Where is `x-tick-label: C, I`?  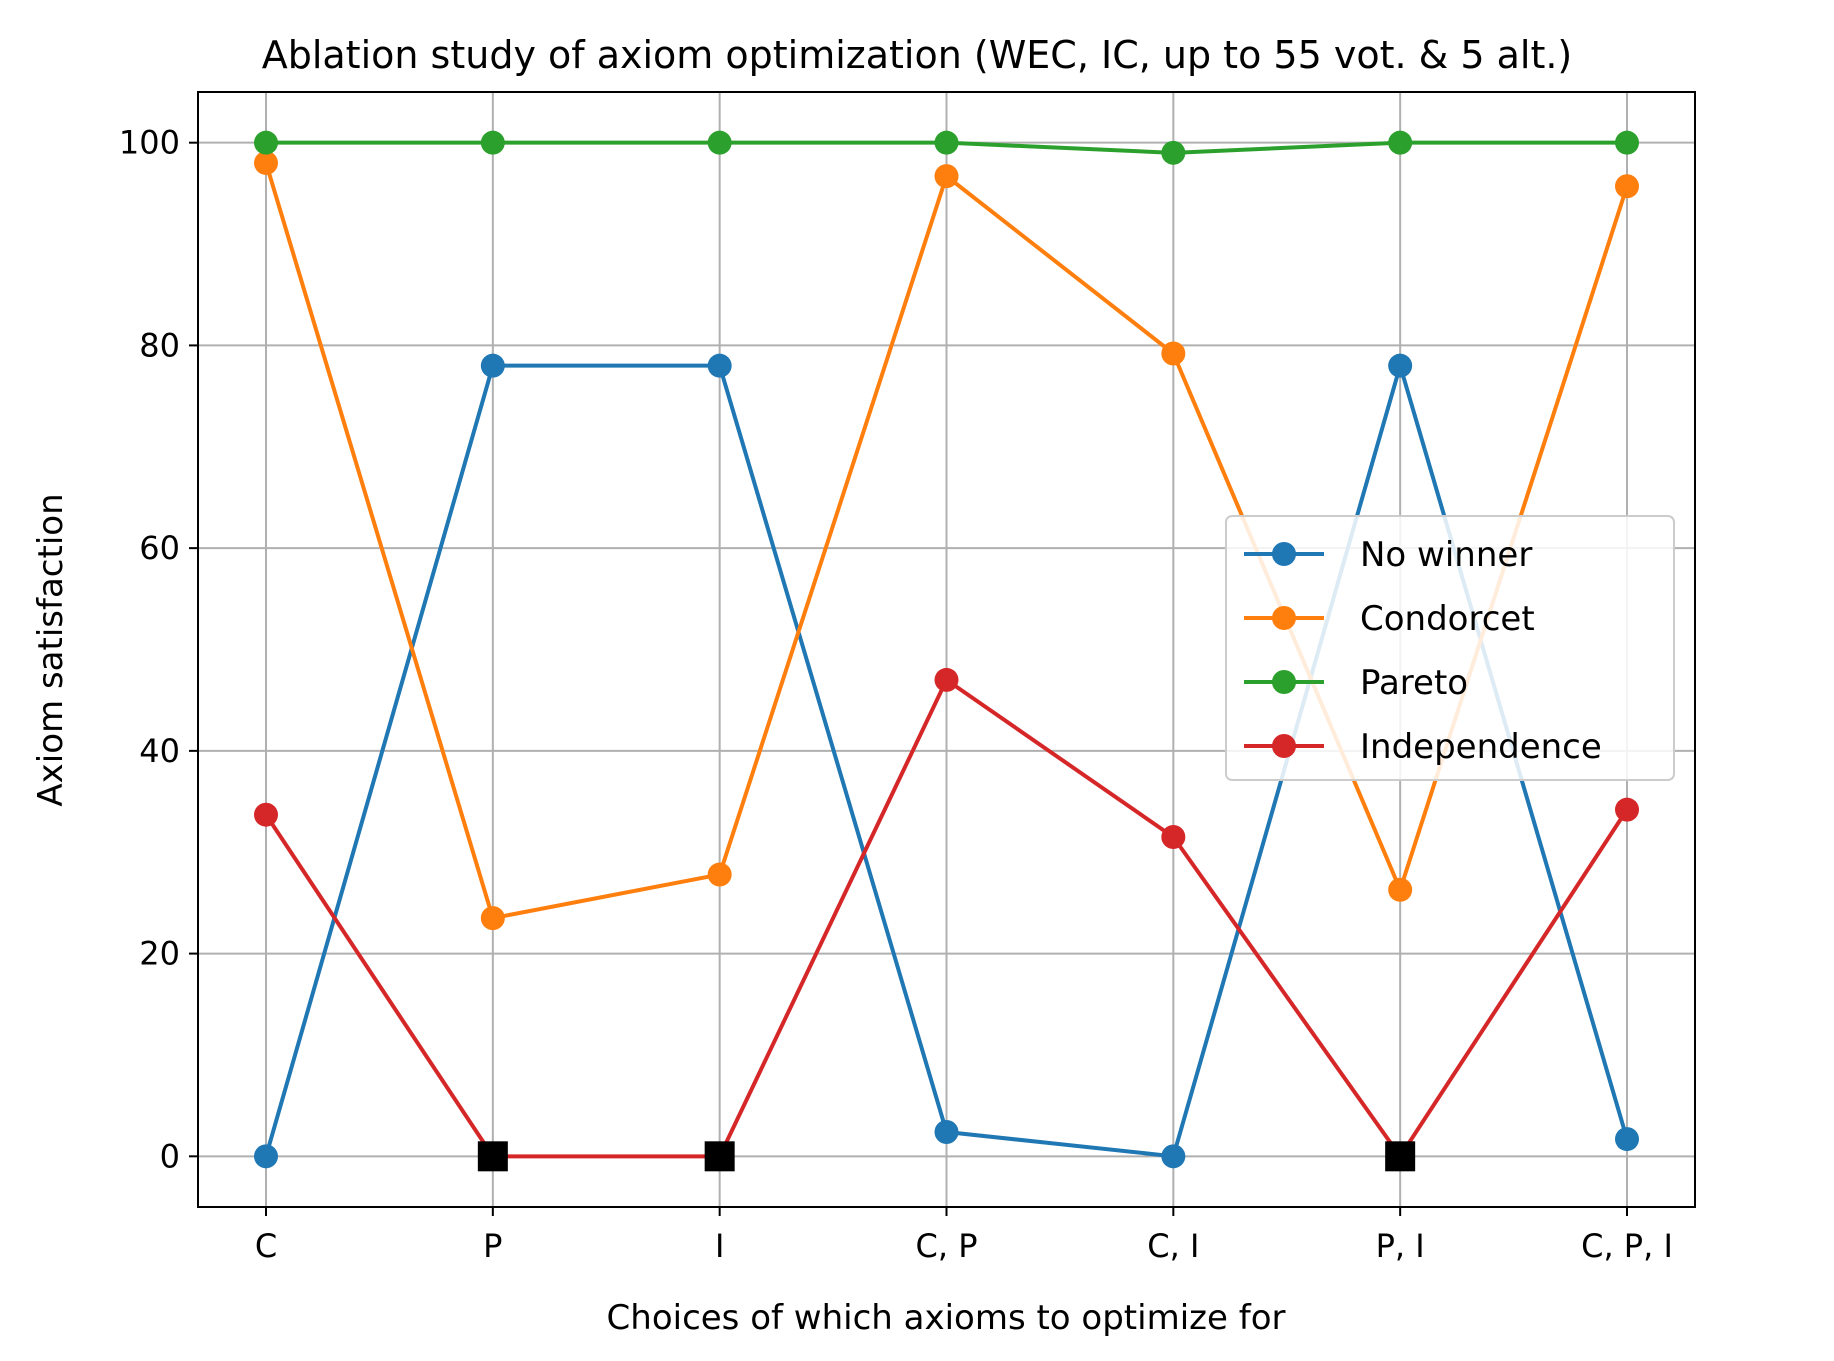
x-tick-label: C, I is located at coordinates (1173, 1246).